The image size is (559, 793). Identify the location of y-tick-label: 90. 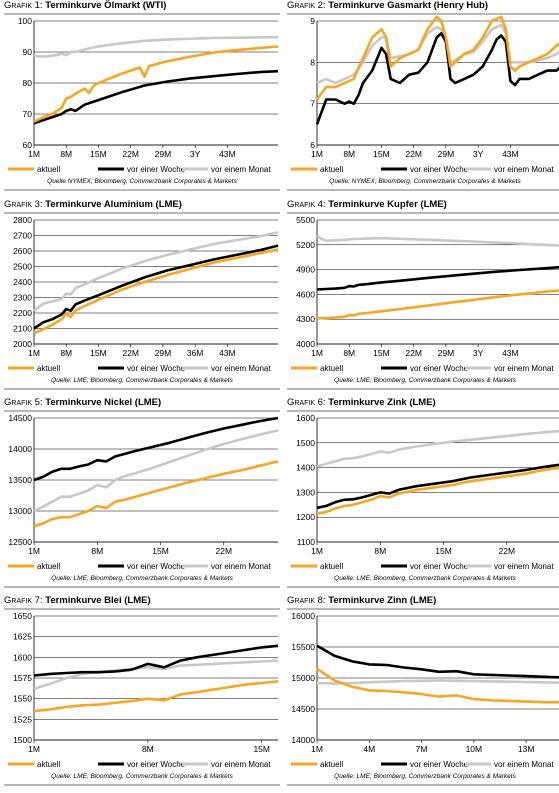
(28, 52).